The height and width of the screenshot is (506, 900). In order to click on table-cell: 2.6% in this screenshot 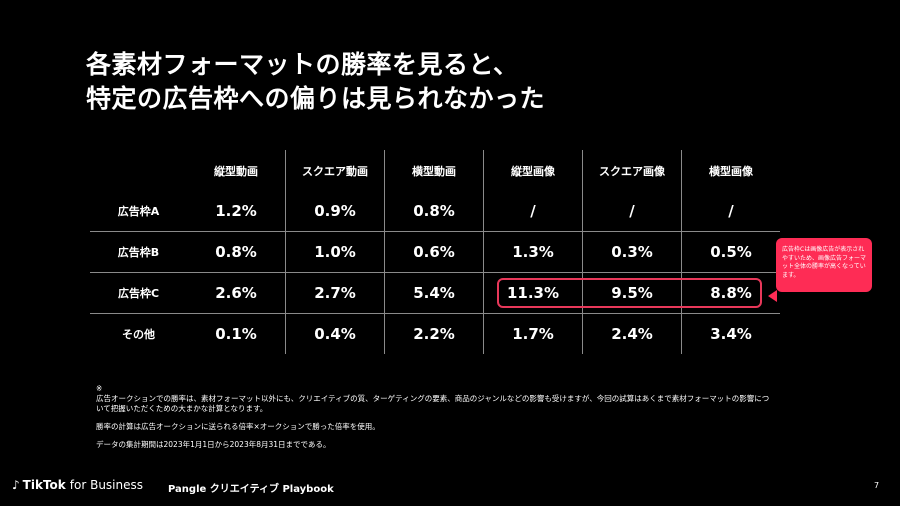, I will do `click(236, 293)`.